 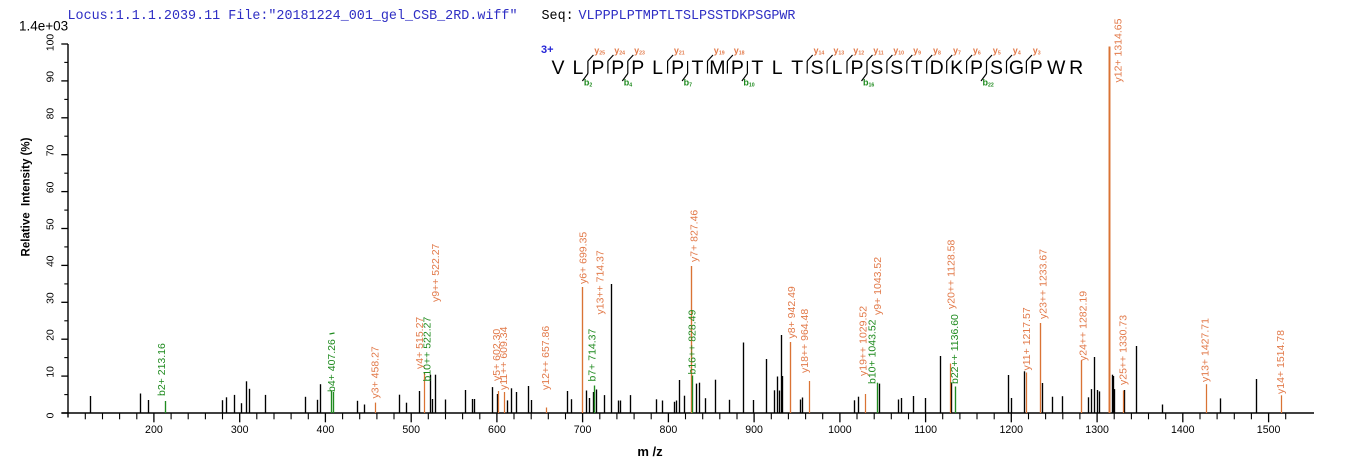 I want to click on svg-text: b2, so click(x=588, y=83).